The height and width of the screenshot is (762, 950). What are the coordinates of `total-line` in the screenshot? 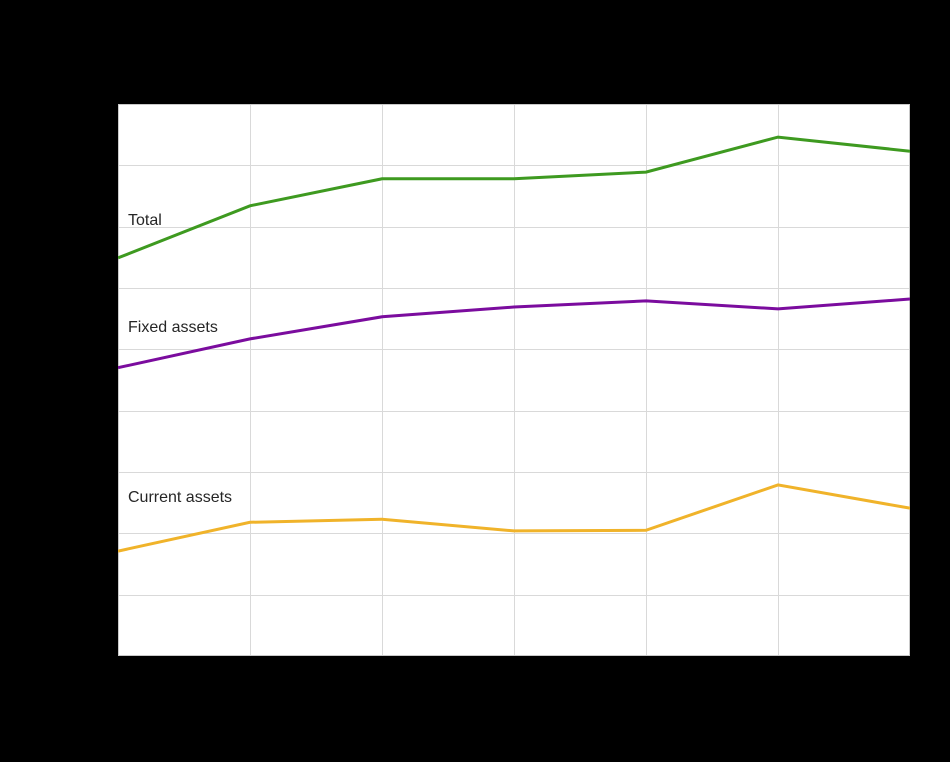 It's located at (514, 197).